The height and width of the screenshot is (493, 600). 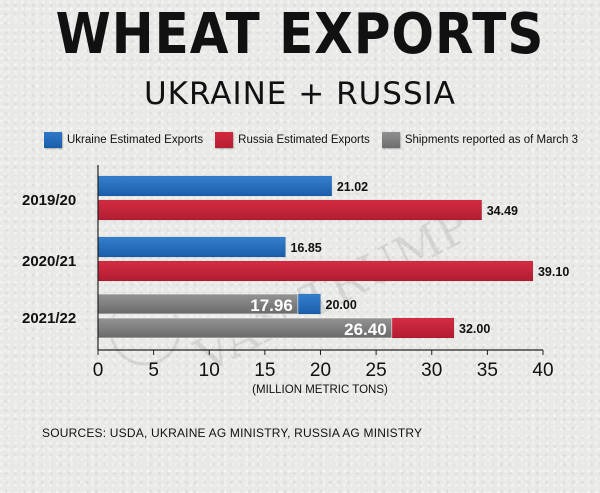 What do you see at coordinates (487, 370) in the screenshot?
I see `x-tick-label: 35` at bounding box center [487, 370].